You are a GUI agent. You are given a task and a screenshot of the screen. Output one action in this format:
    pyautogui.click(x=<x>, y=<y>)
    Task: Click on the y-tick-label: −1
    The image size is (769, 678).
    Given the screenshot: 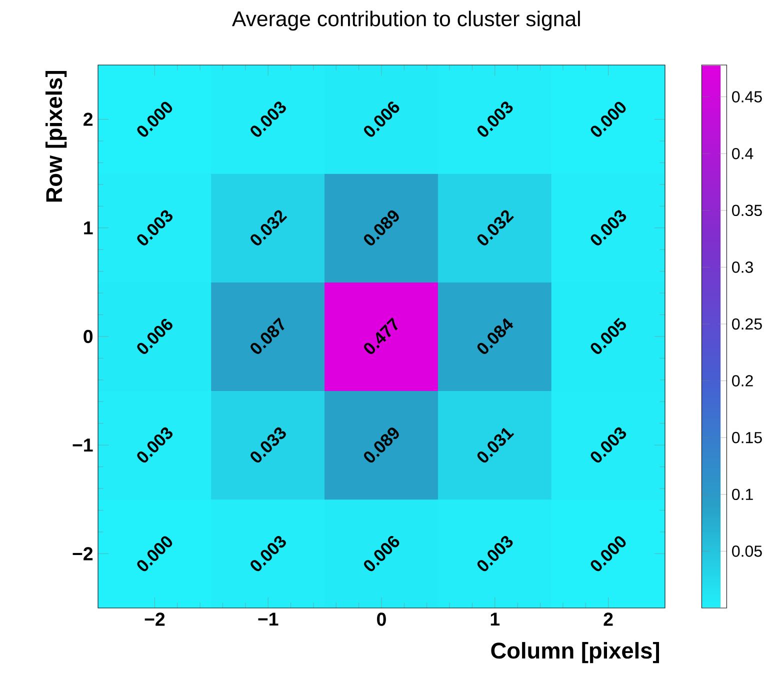 What is the action you would take?
    pyautogui.click(x=82, y=445)
    